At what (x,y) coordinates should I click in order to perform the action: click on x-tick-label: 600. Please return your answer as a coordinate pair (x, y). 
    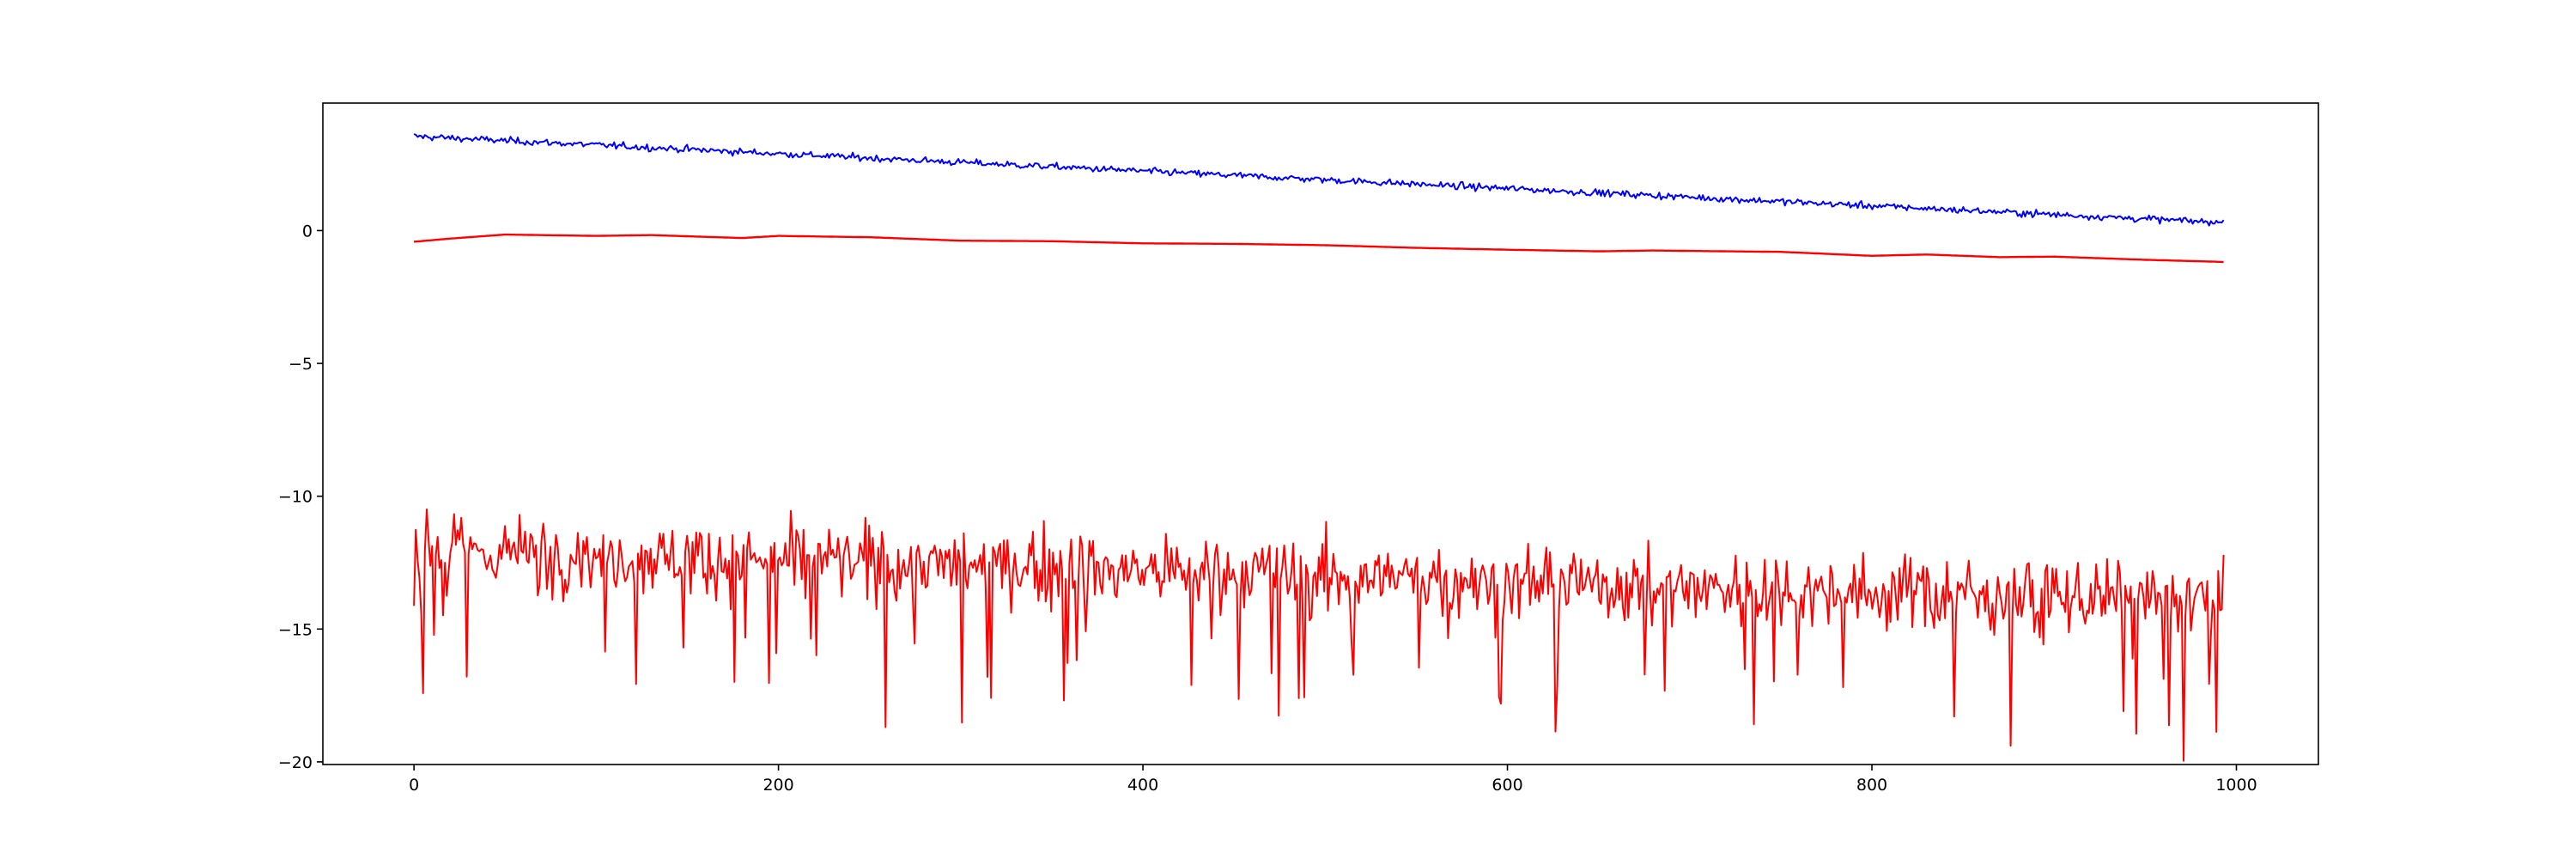
    Looking at the image, I should click on (1507, 786).